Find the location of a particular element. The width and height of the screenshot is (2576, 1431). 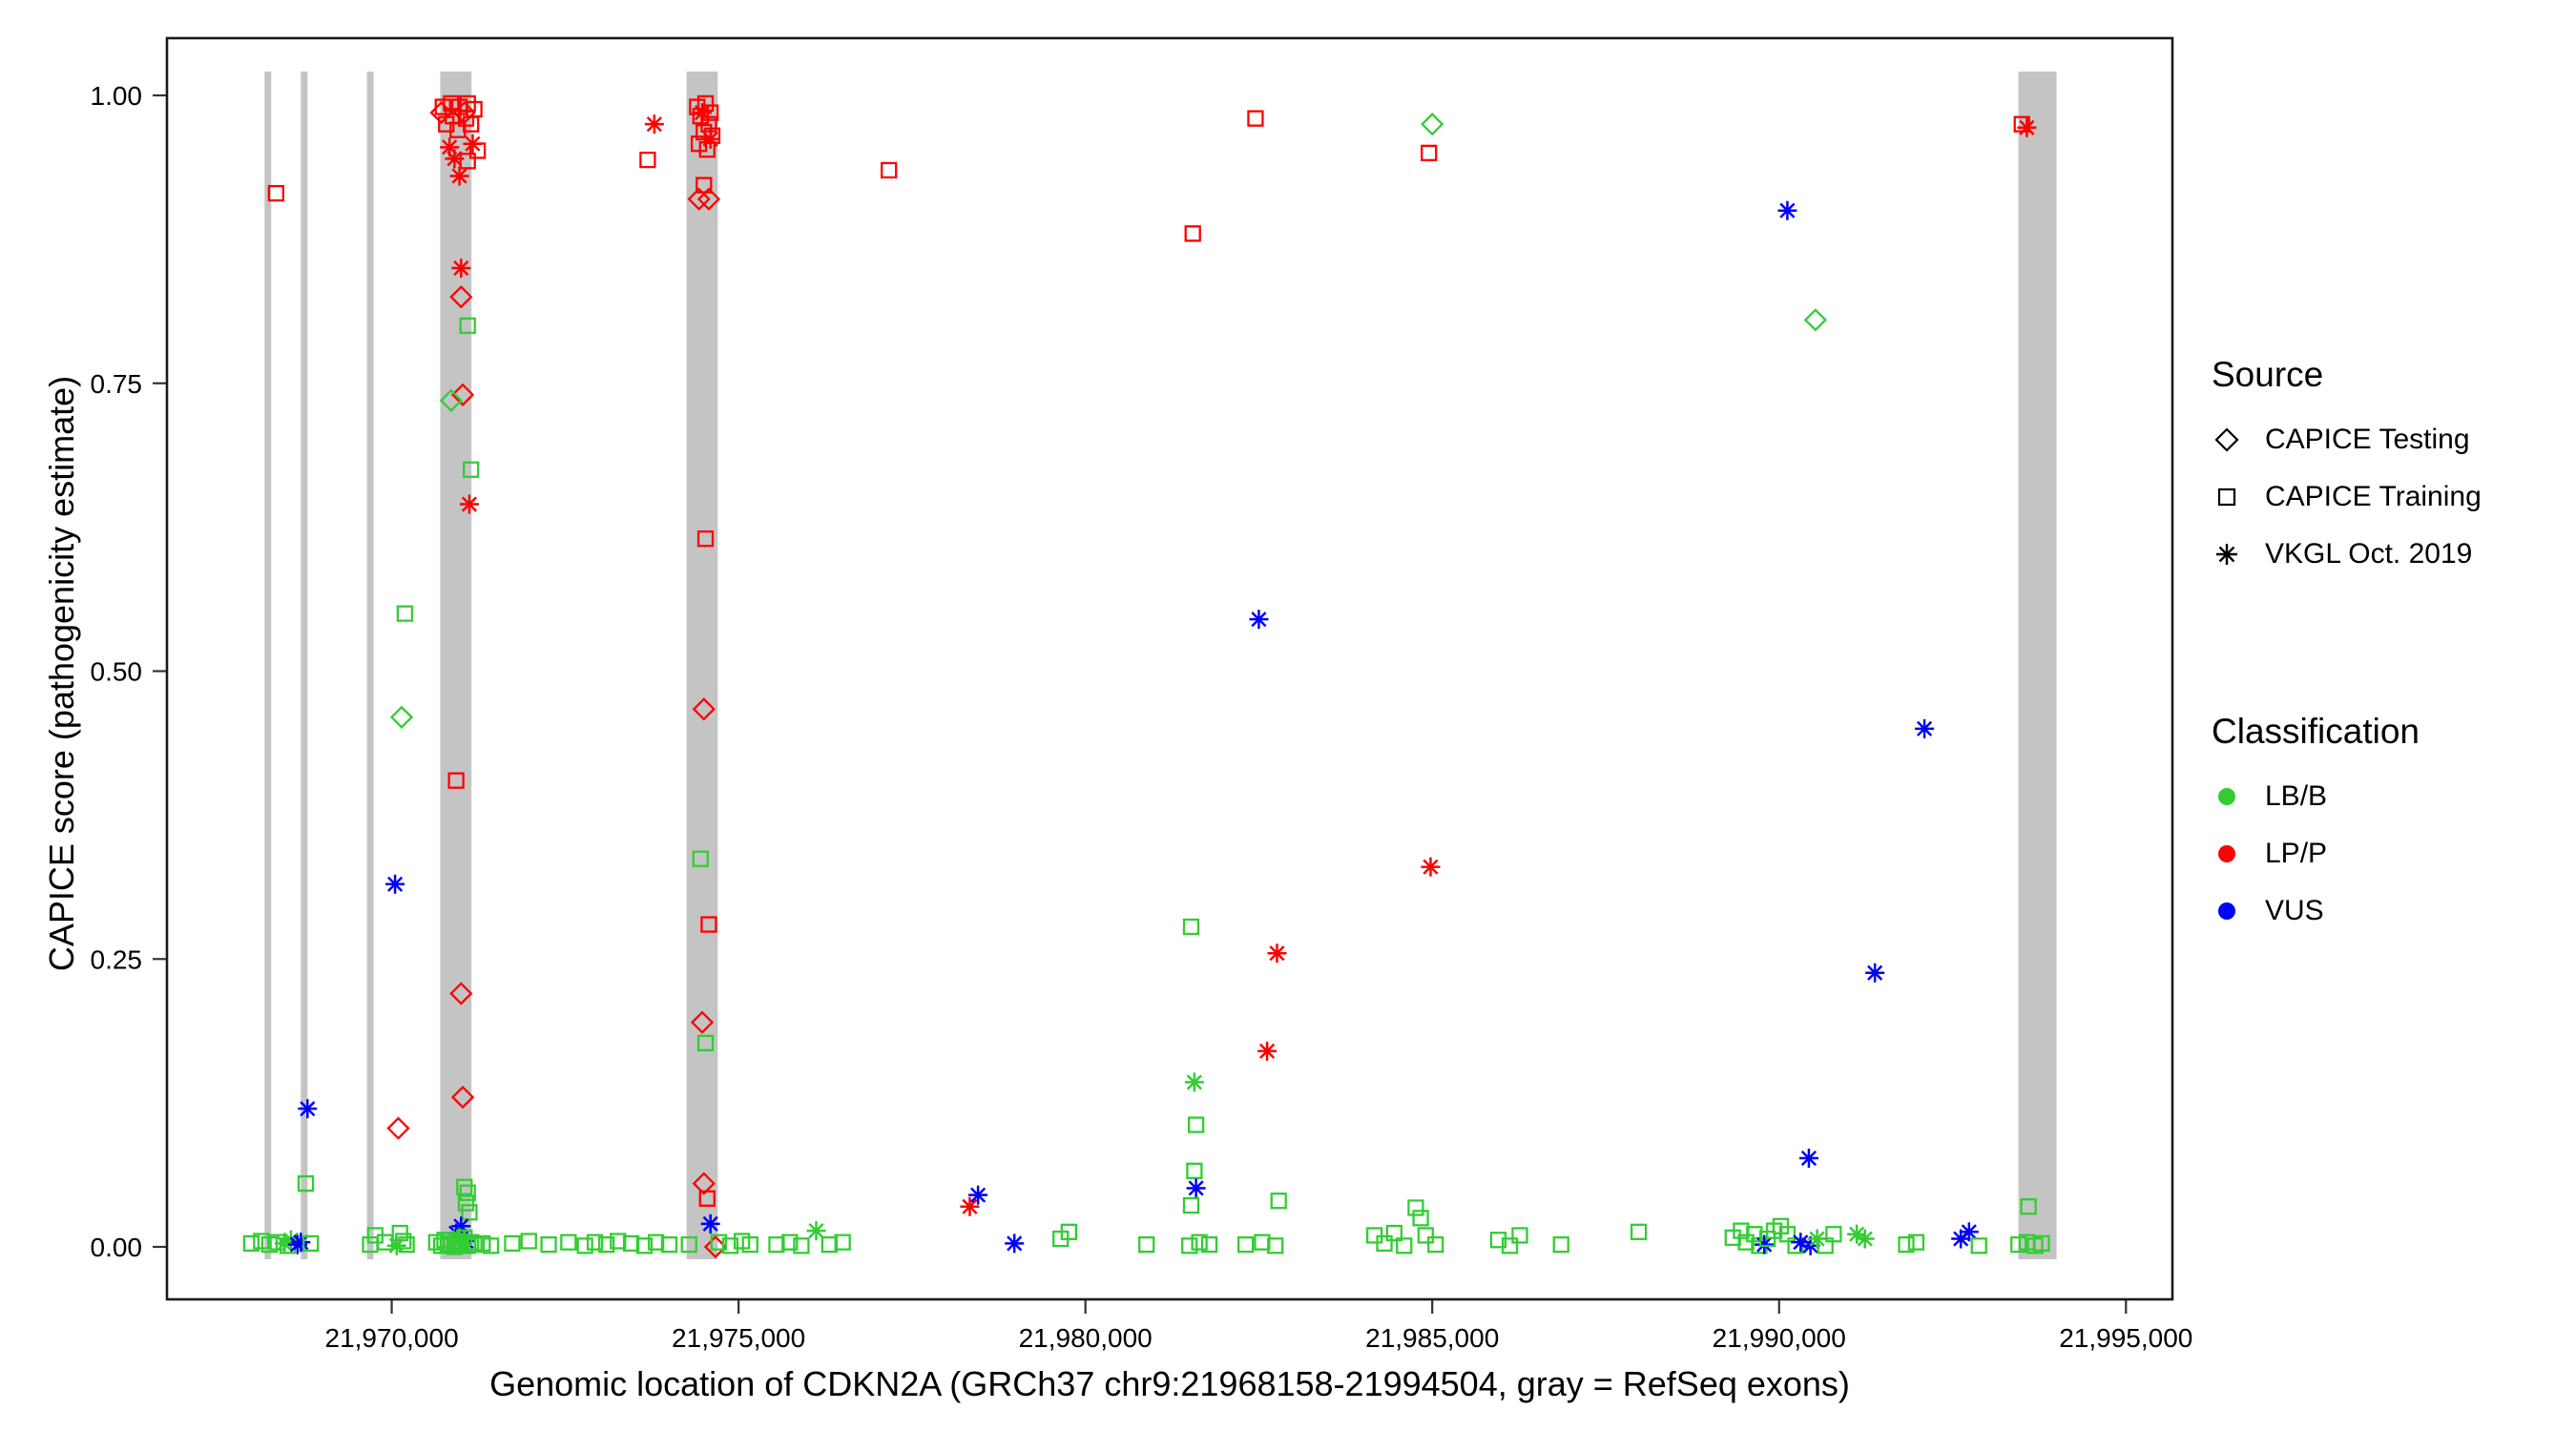

legend-item-capice-testing: CAPICE Testing is located at coordinates (2347, 440).